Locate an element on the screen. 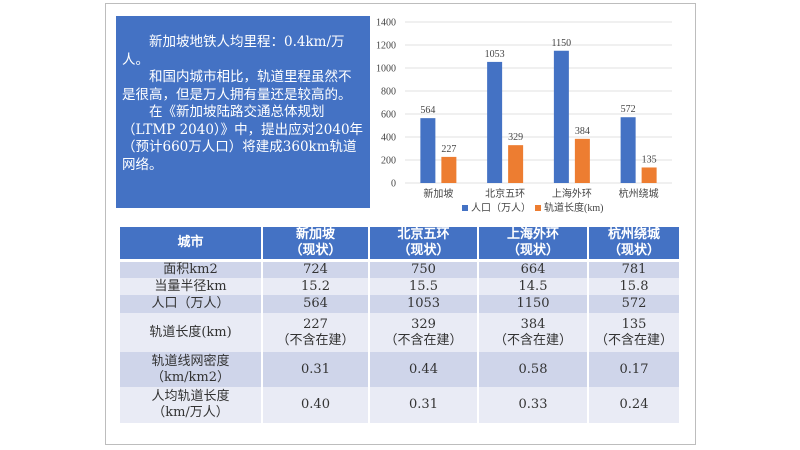  cell-line: 572 is located at coordinates (634, 303).